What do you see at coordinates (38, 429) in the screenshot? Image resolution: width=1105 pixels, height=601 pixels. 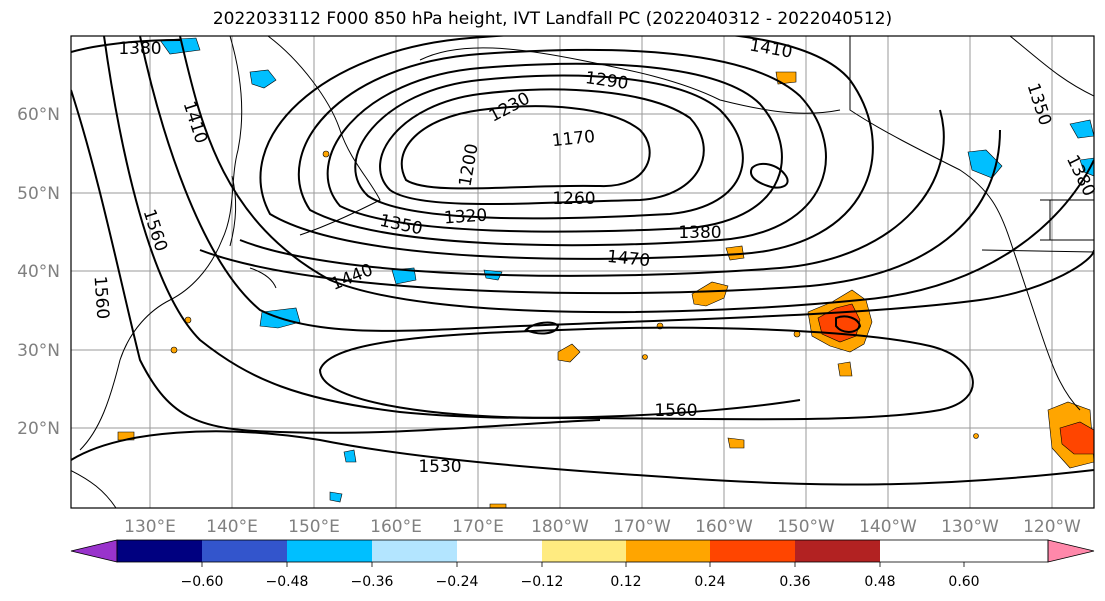 I see `lat-label: 20°N` at bounding box center [38, 429].